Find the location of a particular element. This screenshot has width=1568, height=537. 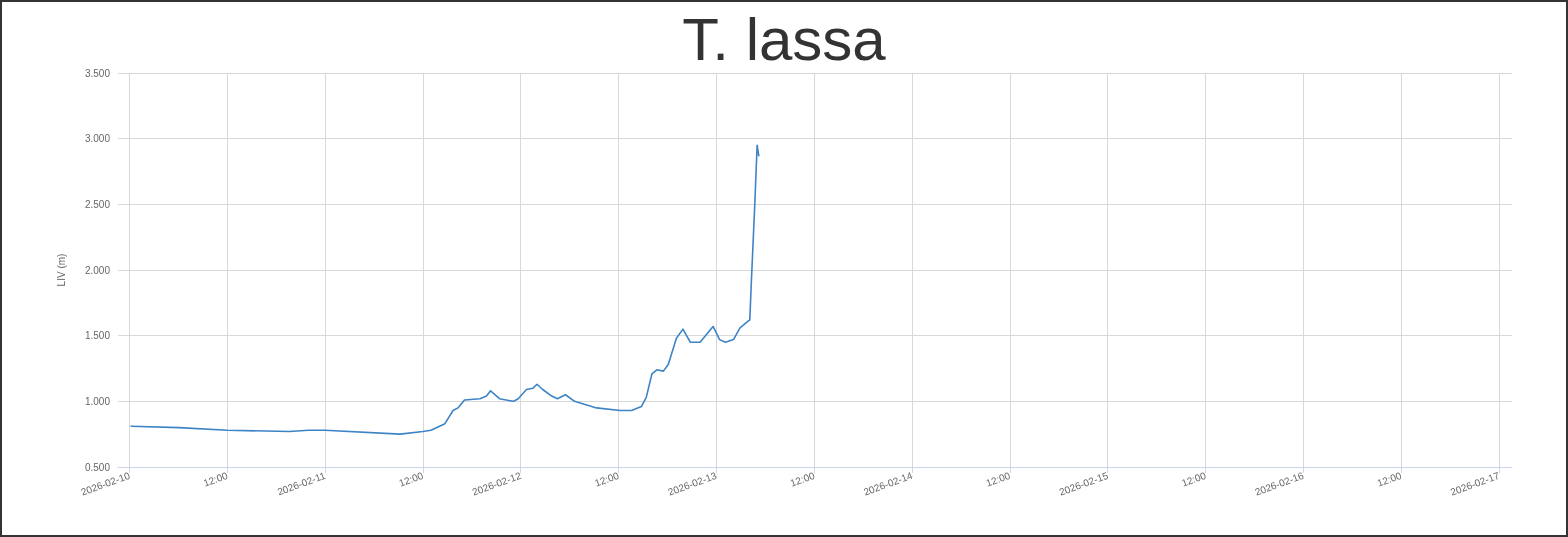

y-tick-label: 1.000 is located at coordinates (97, 401).